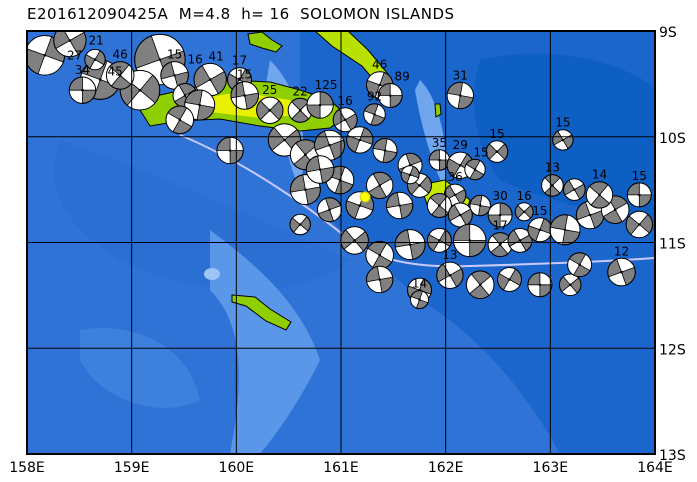 The width and height of the screenshot is (697, 482). Describe the element at coordinates (552, 168) in the screenshot. I see `depth-label: 13` at that location.